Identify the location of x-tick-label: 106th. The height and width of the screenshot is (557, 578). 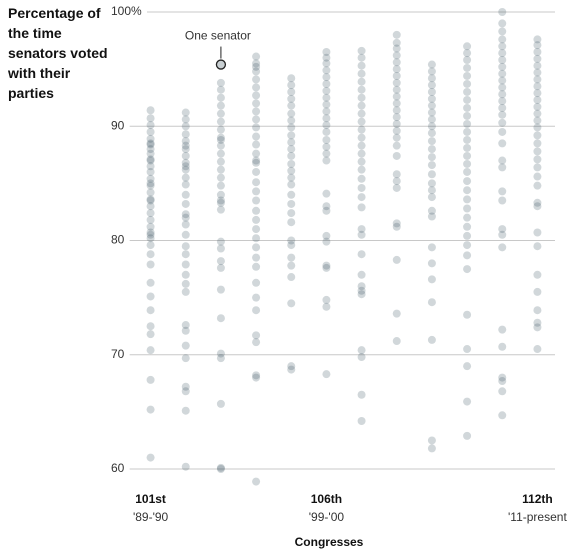
(326, 499).